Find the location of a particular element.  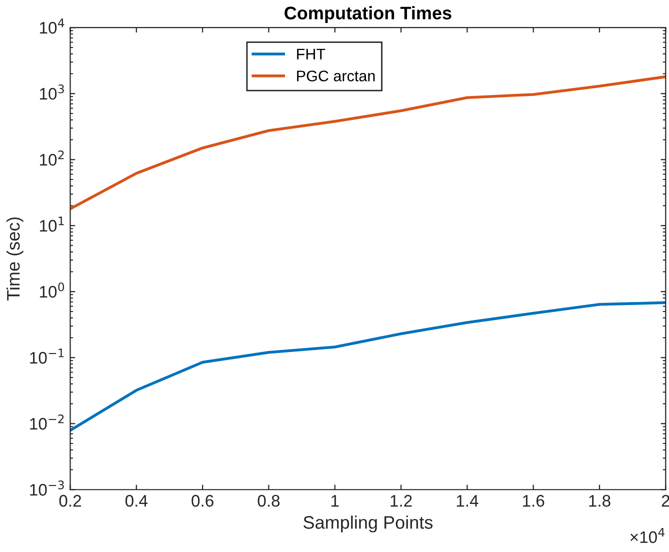

y-tick-label: 10$^{1}$ is located at coordinates (52, 224).